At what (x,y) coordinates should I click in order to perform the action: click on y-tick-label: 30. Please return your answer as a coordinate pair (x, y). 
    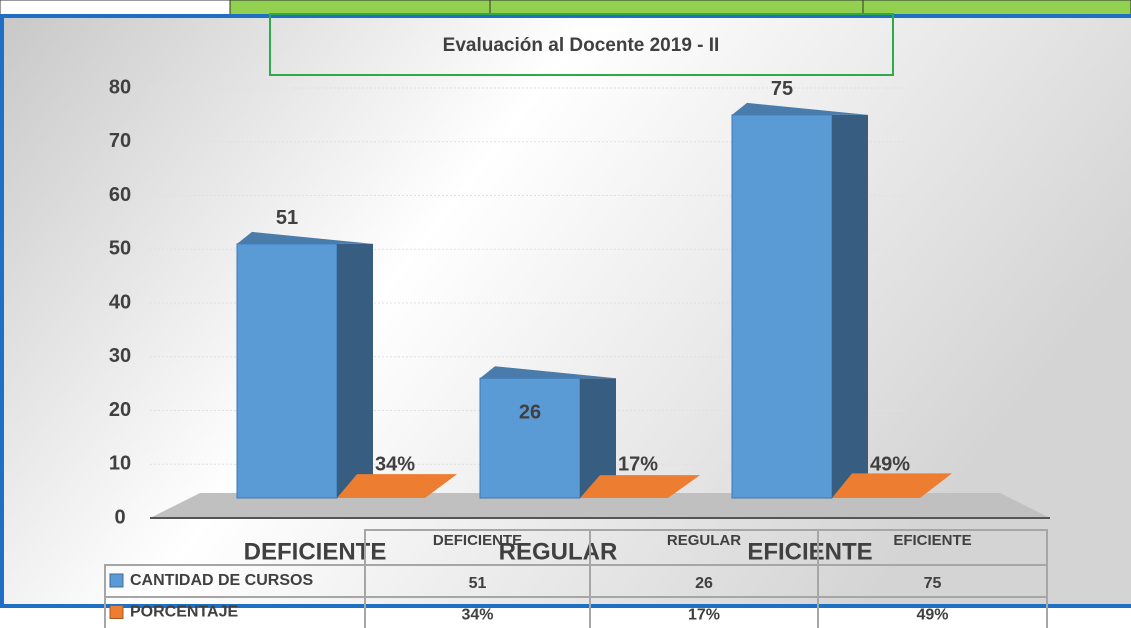
    Looking at the image, I should click on (120, 356).